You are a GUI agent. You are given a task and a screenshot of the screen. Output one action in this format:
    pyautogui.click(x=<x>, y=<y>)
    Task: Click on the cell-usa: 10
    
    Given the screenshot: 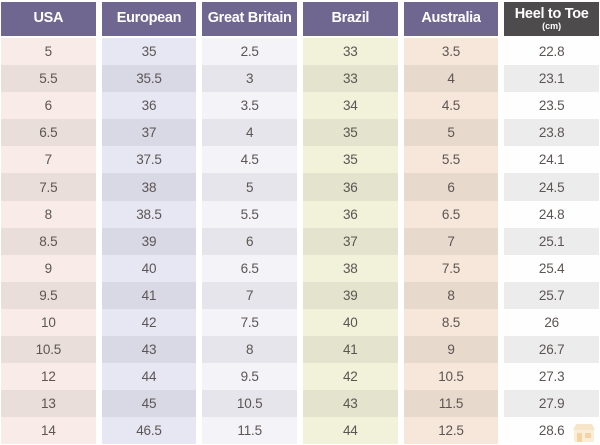 What is the action you would take?
    pyautogui.click(x=48, y=322)
    